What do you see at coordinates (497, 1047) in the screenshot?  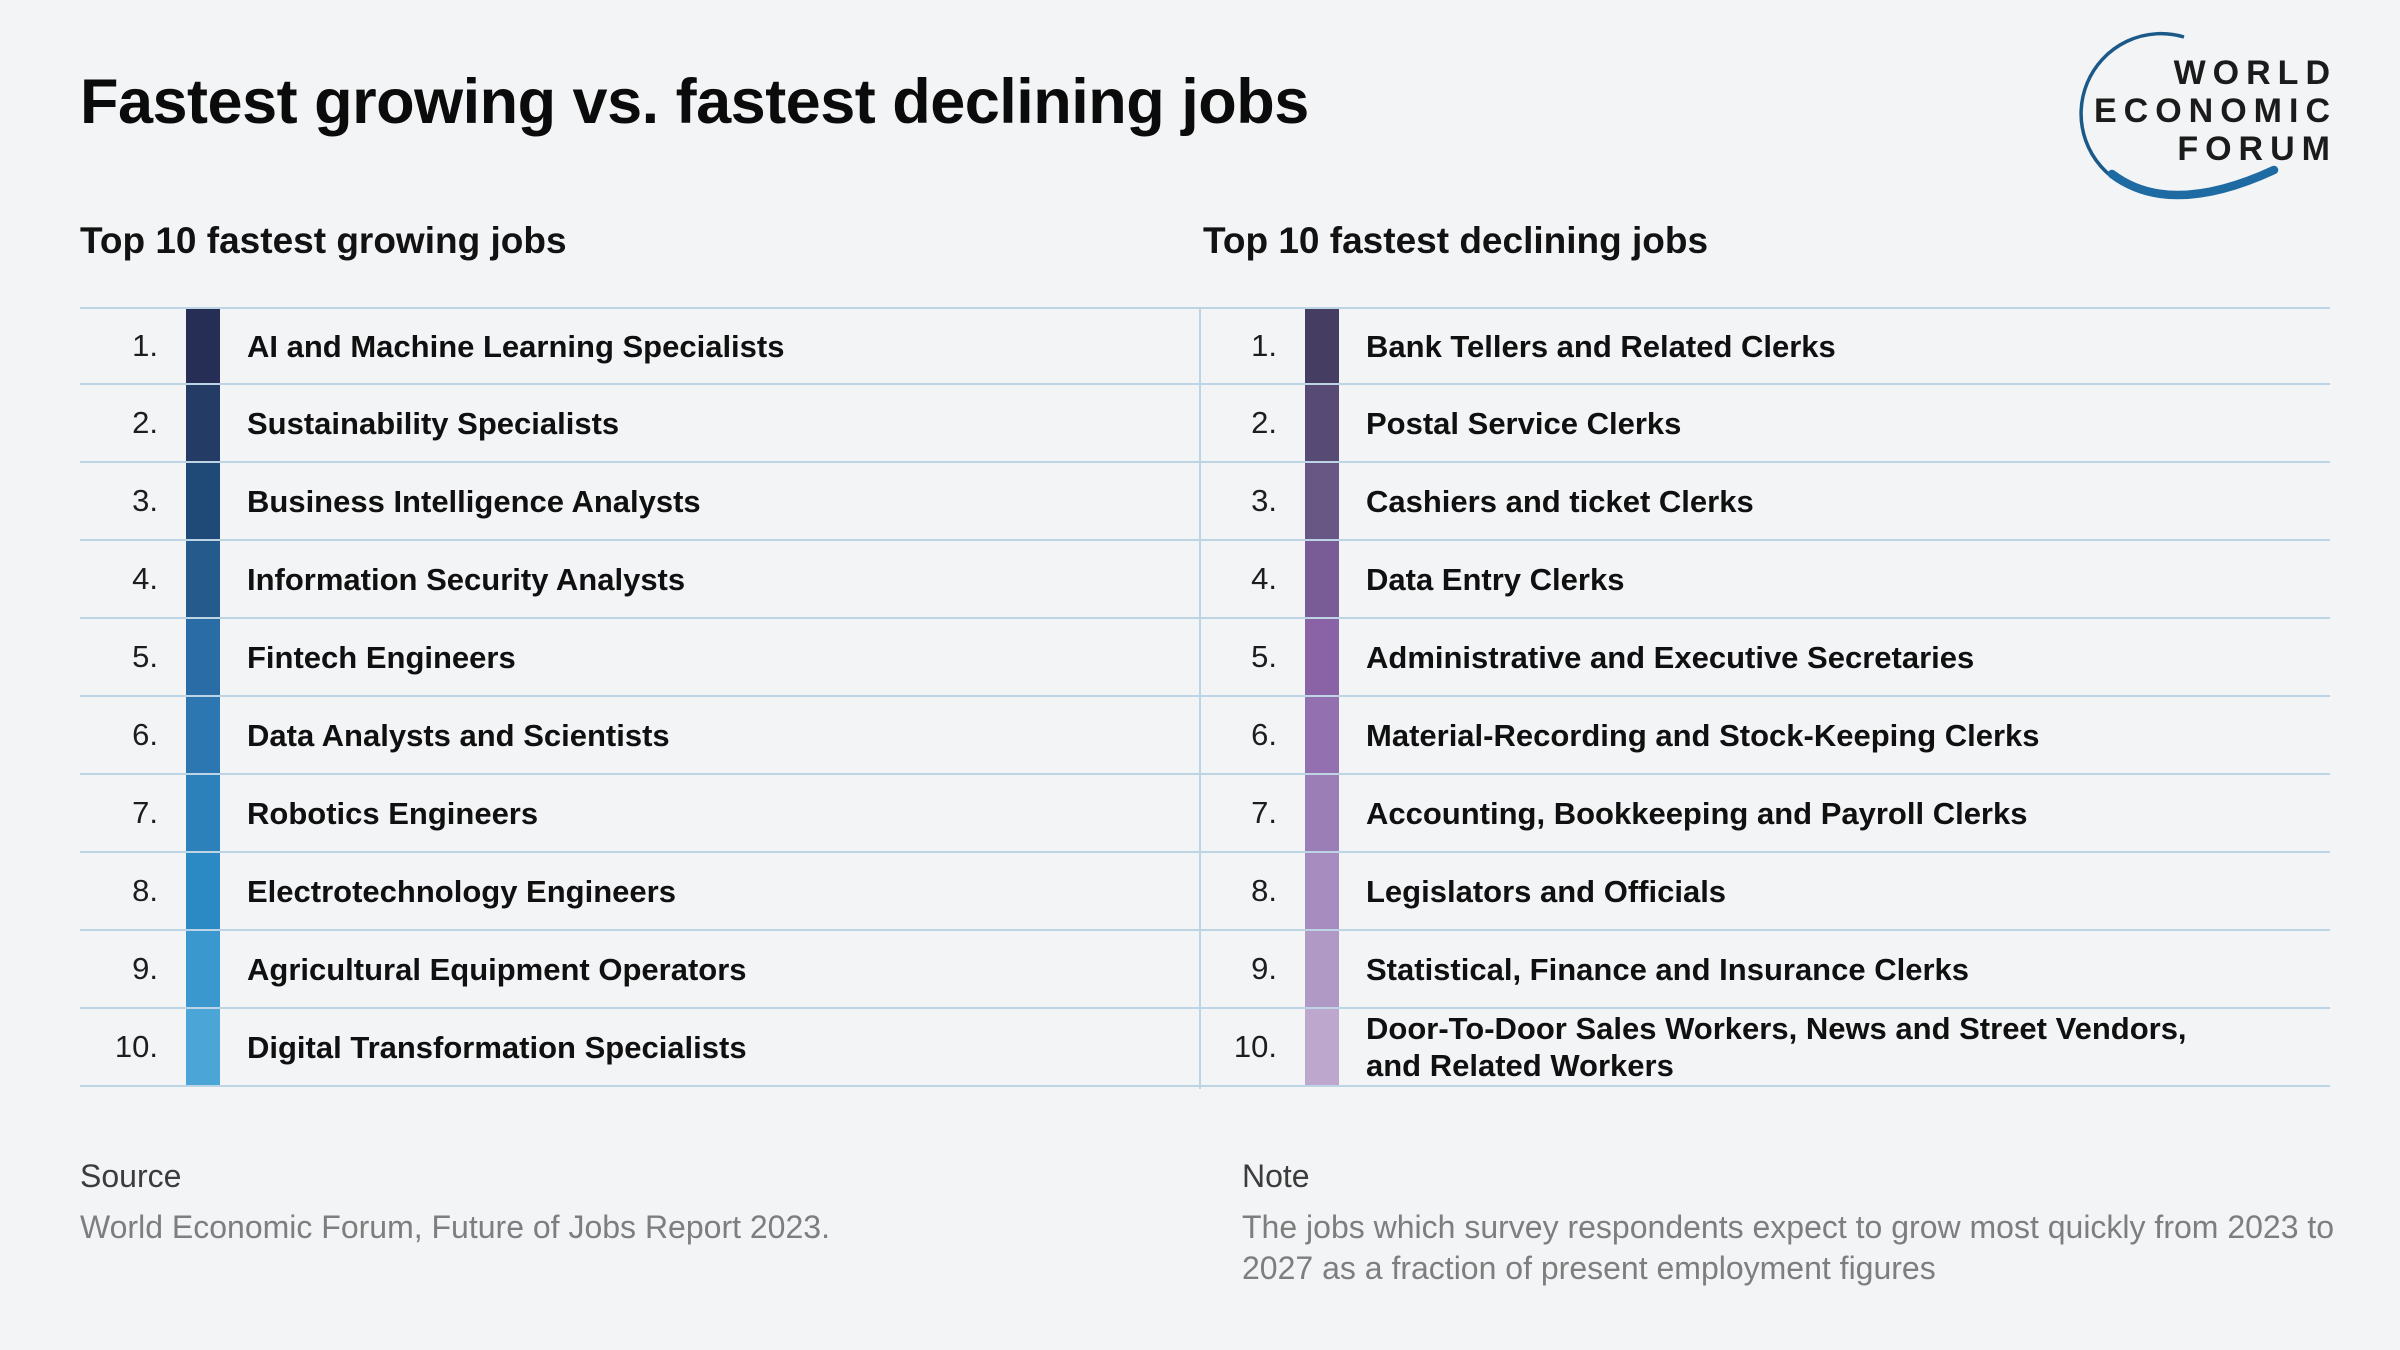 I see `job-label: Digital Transformation Specialists` at bounding box center [497, 1047].